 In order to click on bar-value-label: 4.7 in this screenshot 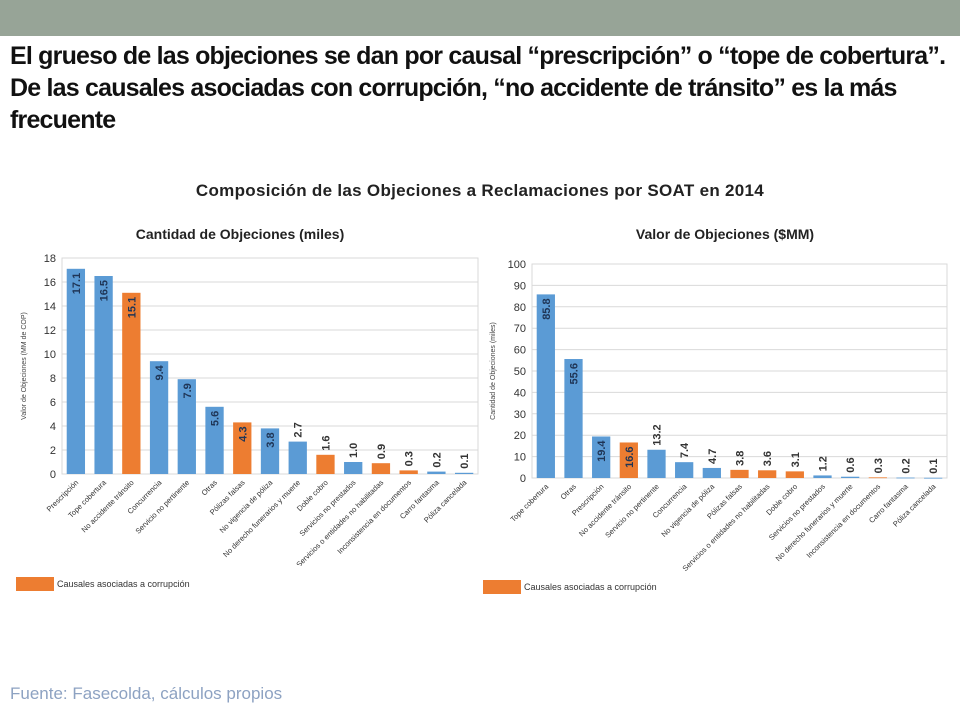, I will do `click(713, 456)`.